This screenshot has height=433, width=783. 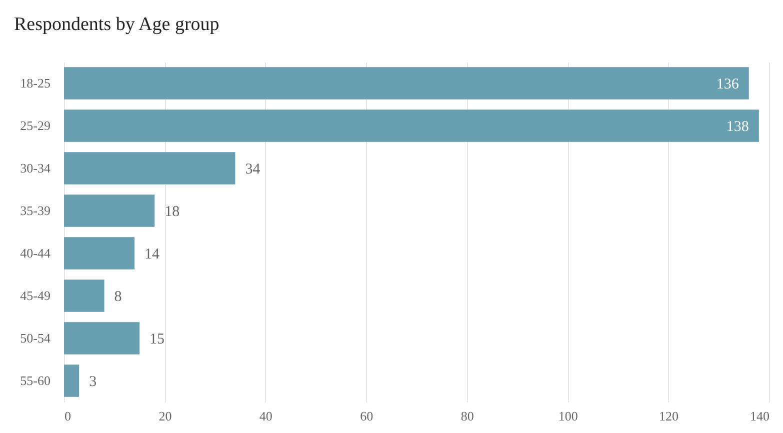 What do you see at coordinates (35, 252) in the screenshot?
I see `y-tick-label: 40-44` at bounding box center [35, 252].